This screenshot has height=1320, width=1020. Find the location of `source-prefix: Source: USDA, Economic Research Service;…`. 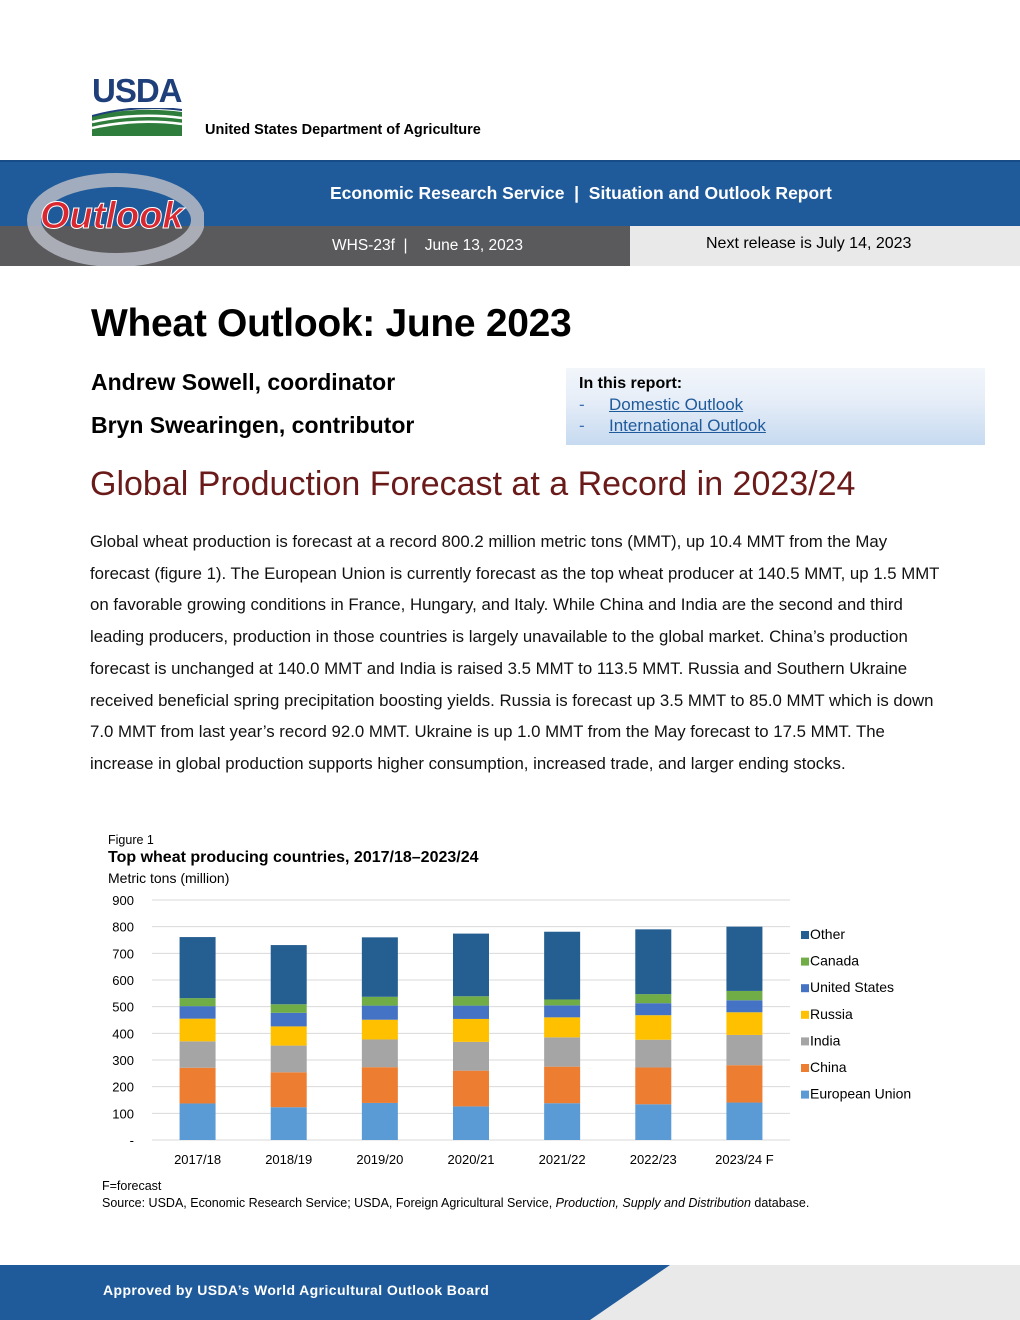

source-prefix: Source: USDA, Economic Research Service;… is located at coordinates (329, 1203).